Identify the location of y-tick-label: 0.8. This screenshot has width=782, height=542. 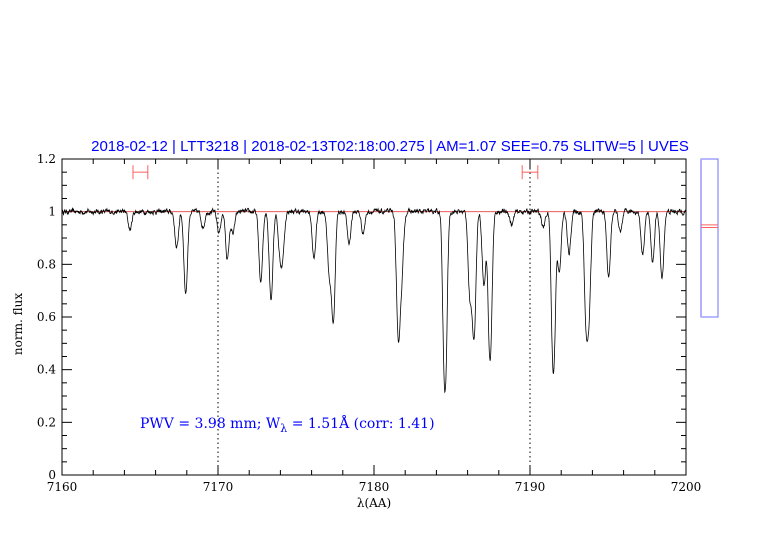
(46, 264).